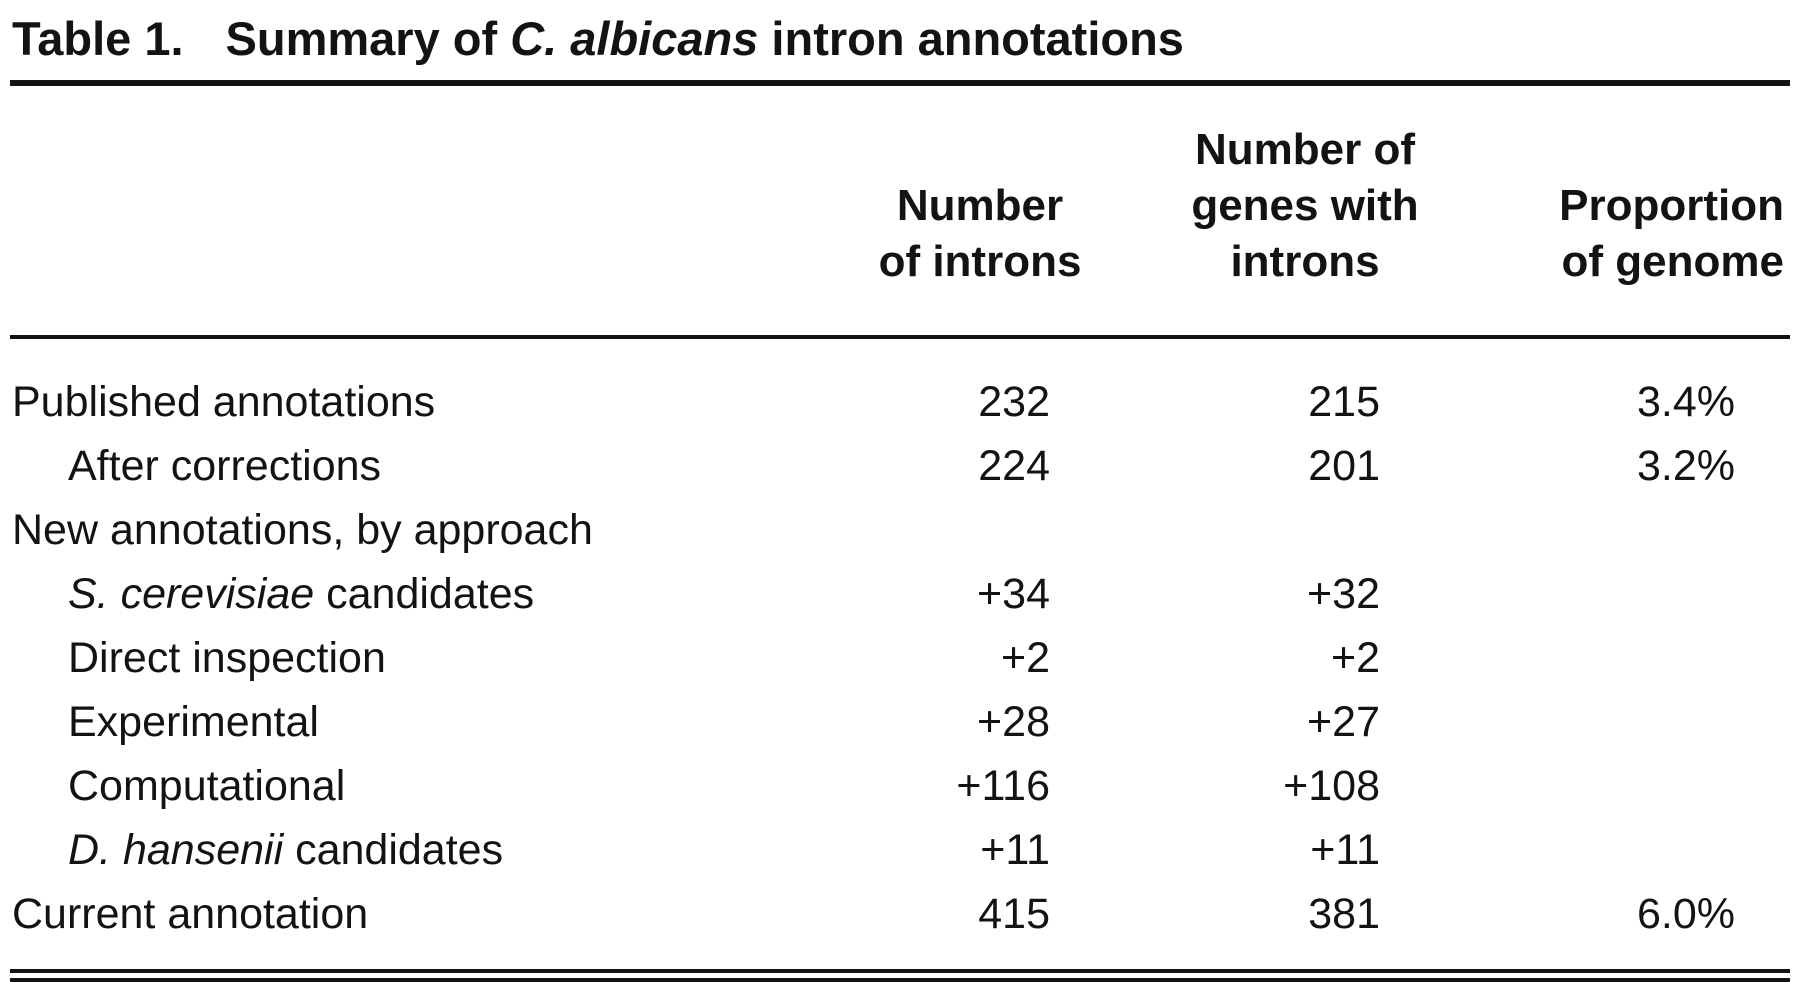 The width and height of the screenshot is (1800, 982). I want to click on row-label: Computational, so click(415, 786).